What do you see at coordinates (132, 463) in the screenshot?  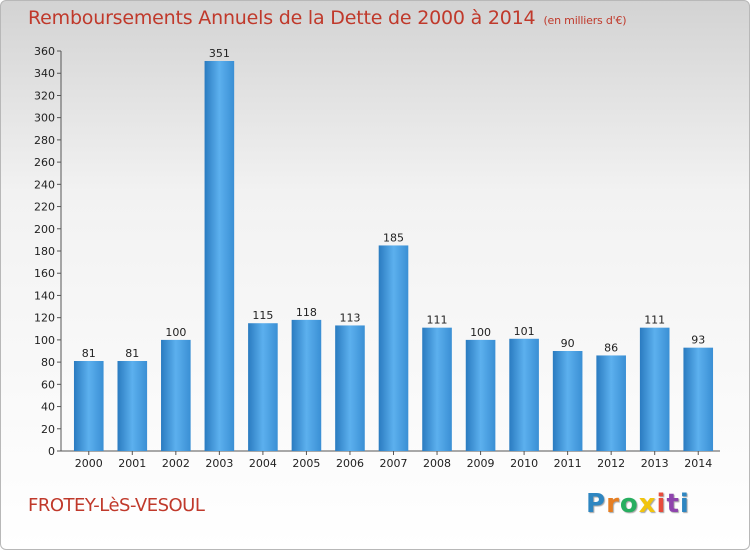 I see `x-tick-label: 2001` at bounding box center [132, 463].